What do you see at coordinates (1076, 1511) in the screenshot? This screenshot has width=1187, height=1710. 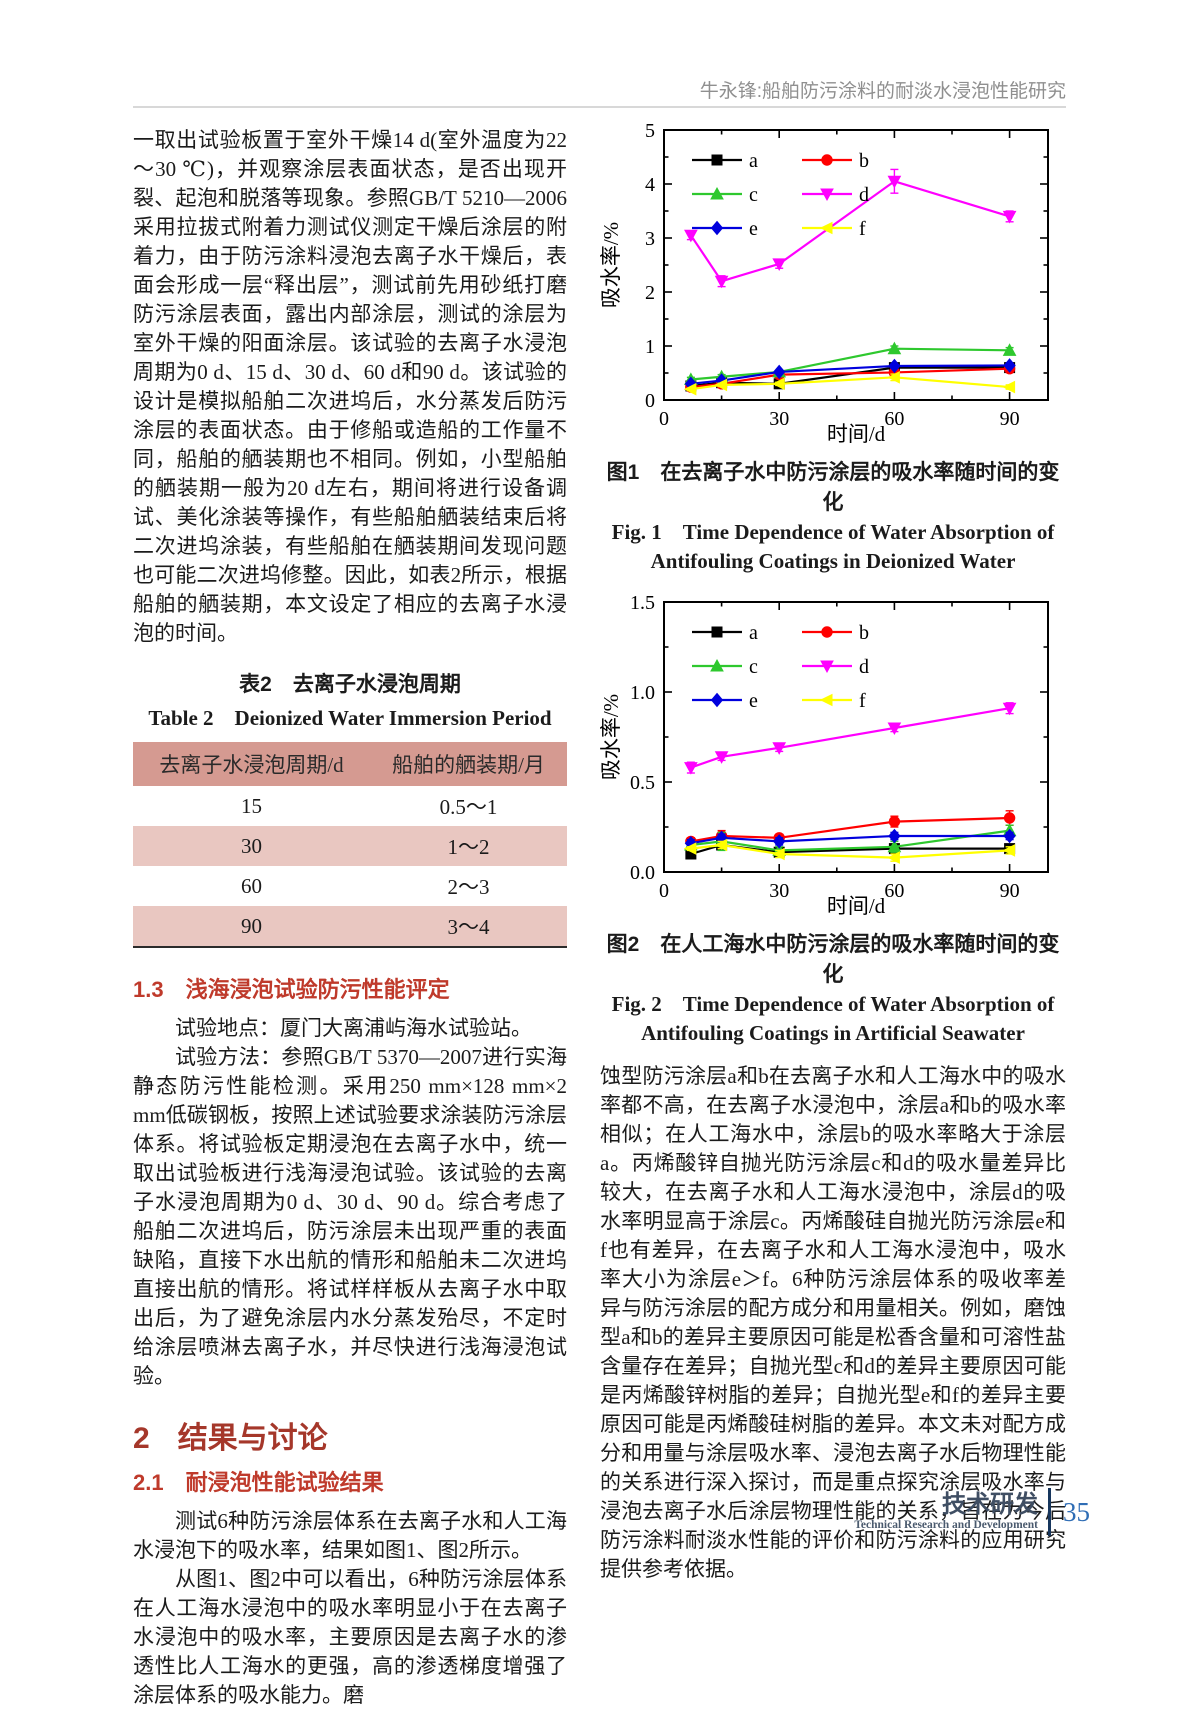 I see `page-number: 35` at bounding box center [1076, 1511].